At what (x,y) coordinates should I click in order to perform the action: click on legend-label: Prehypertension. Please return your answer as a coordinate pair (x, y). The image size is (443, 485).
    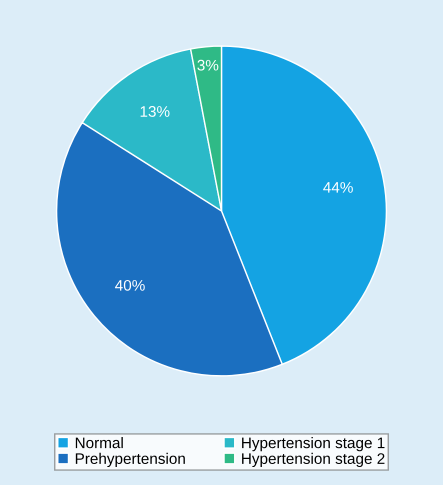
    Looking at the image, I should click on (130, 460).